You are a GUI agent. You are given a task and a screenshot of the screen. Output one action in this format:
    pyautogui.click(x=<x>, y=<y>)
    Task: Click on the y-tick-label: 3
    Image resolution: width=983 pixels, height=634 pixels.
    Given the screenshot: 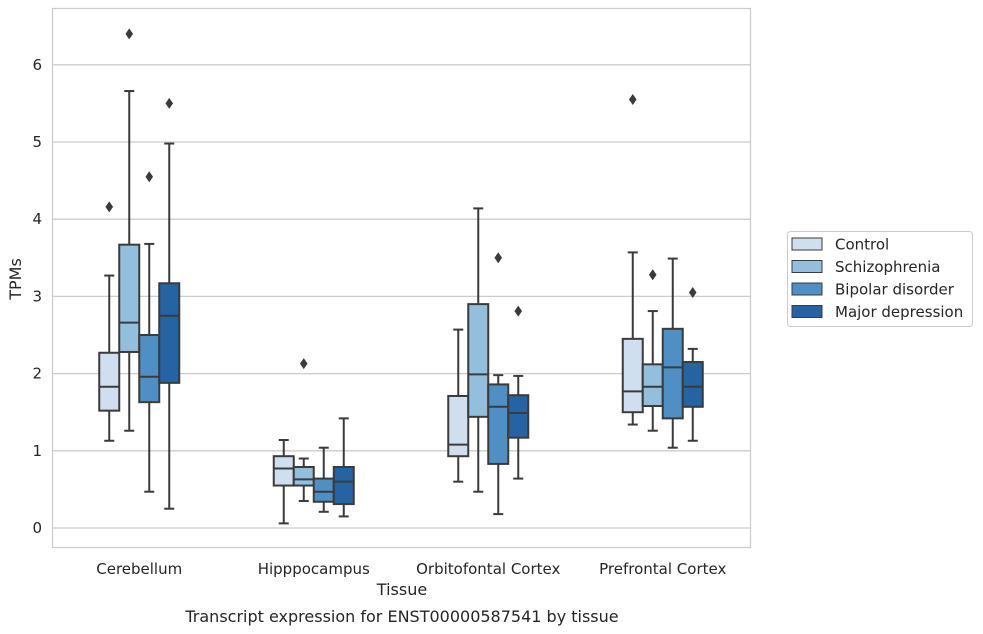 What is the action you would take?
    pyautogui.click(x=37, y=296)
    